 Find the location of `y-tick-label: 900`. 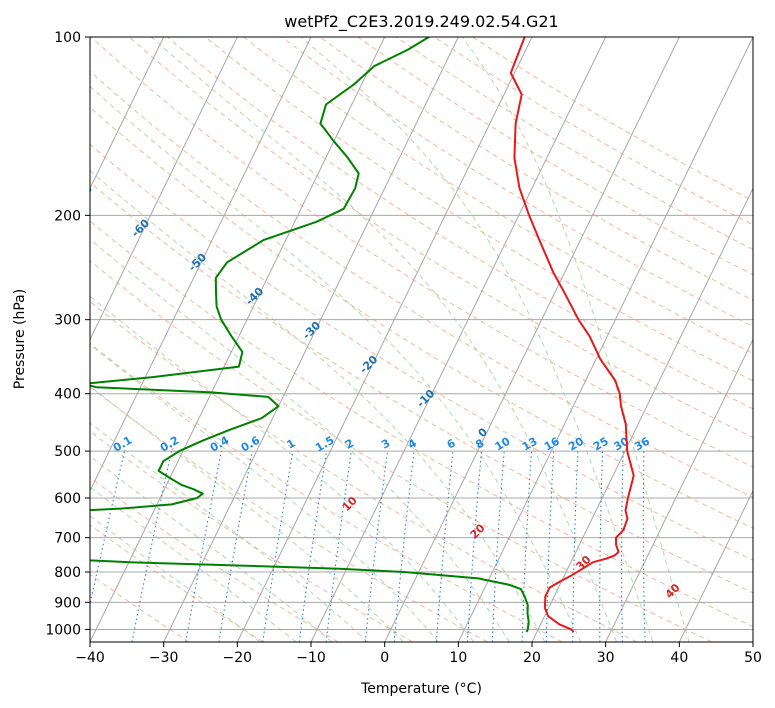

y-tick-label: 900 is located at coordinates (67, 603).